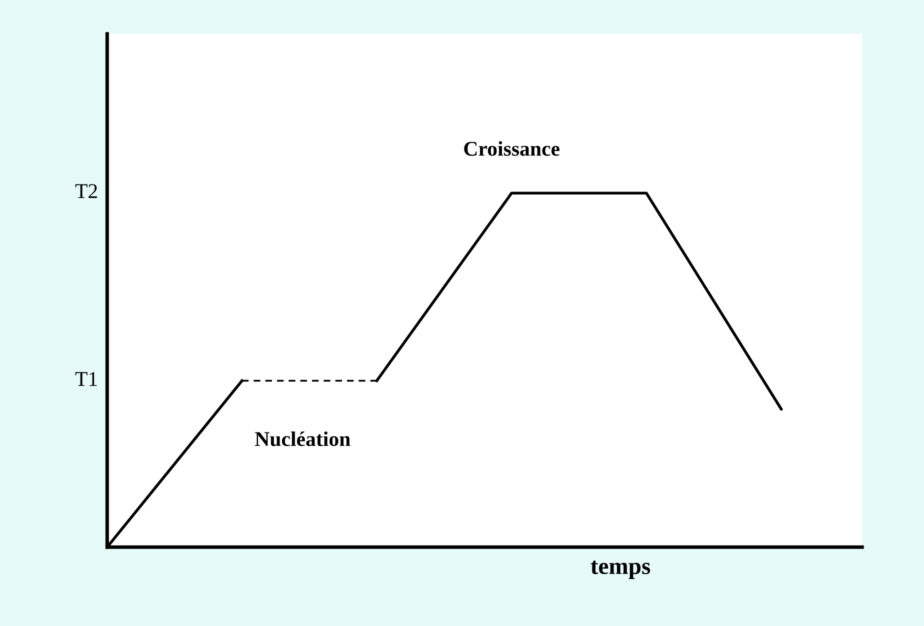  Describe the element at coordinates (86, 191) in the screenshot. I see `text: T2` at that location.